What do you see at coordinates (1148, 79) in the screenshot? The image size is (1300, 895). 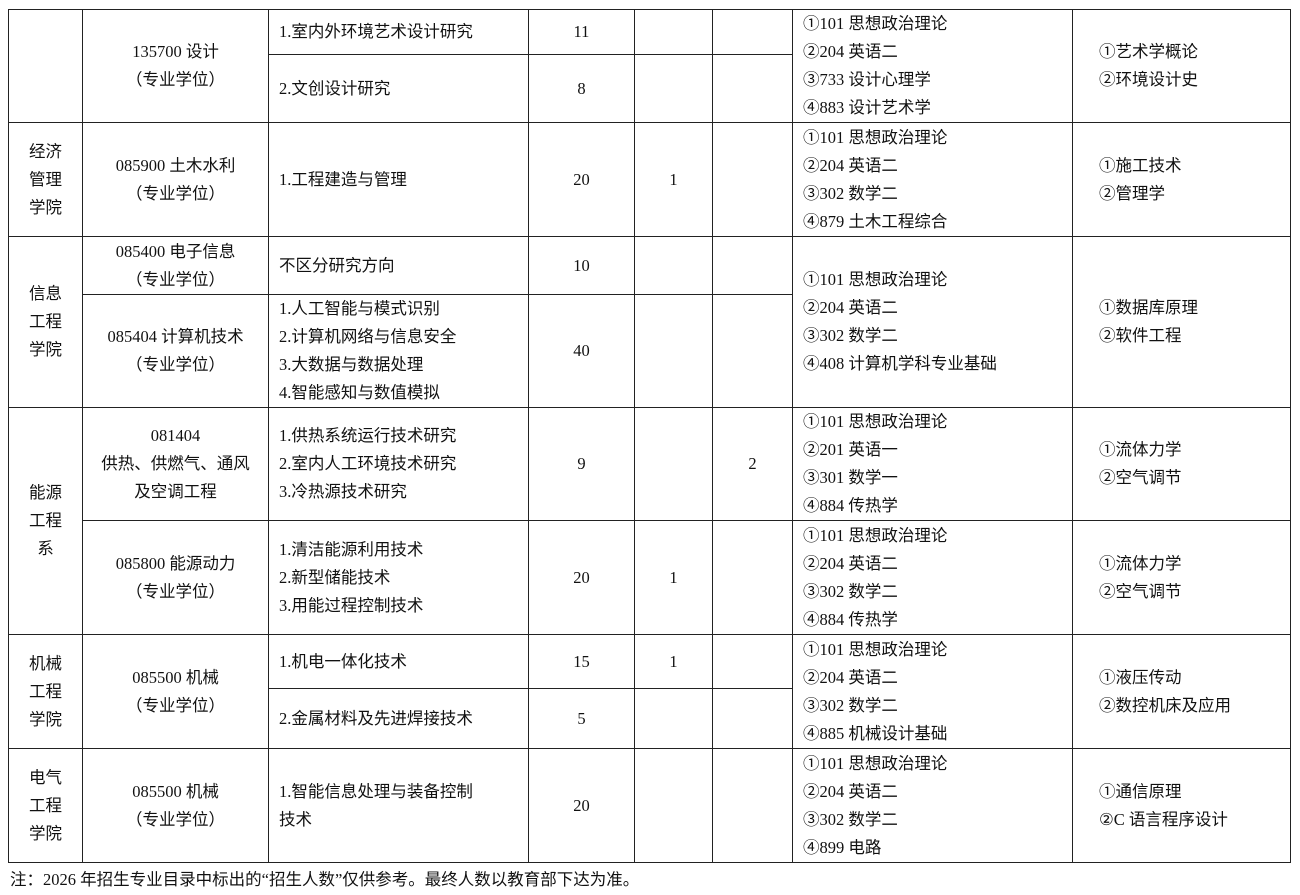 I see `retest-subject: ②环境设计史` at bounding box center [1148, 79].